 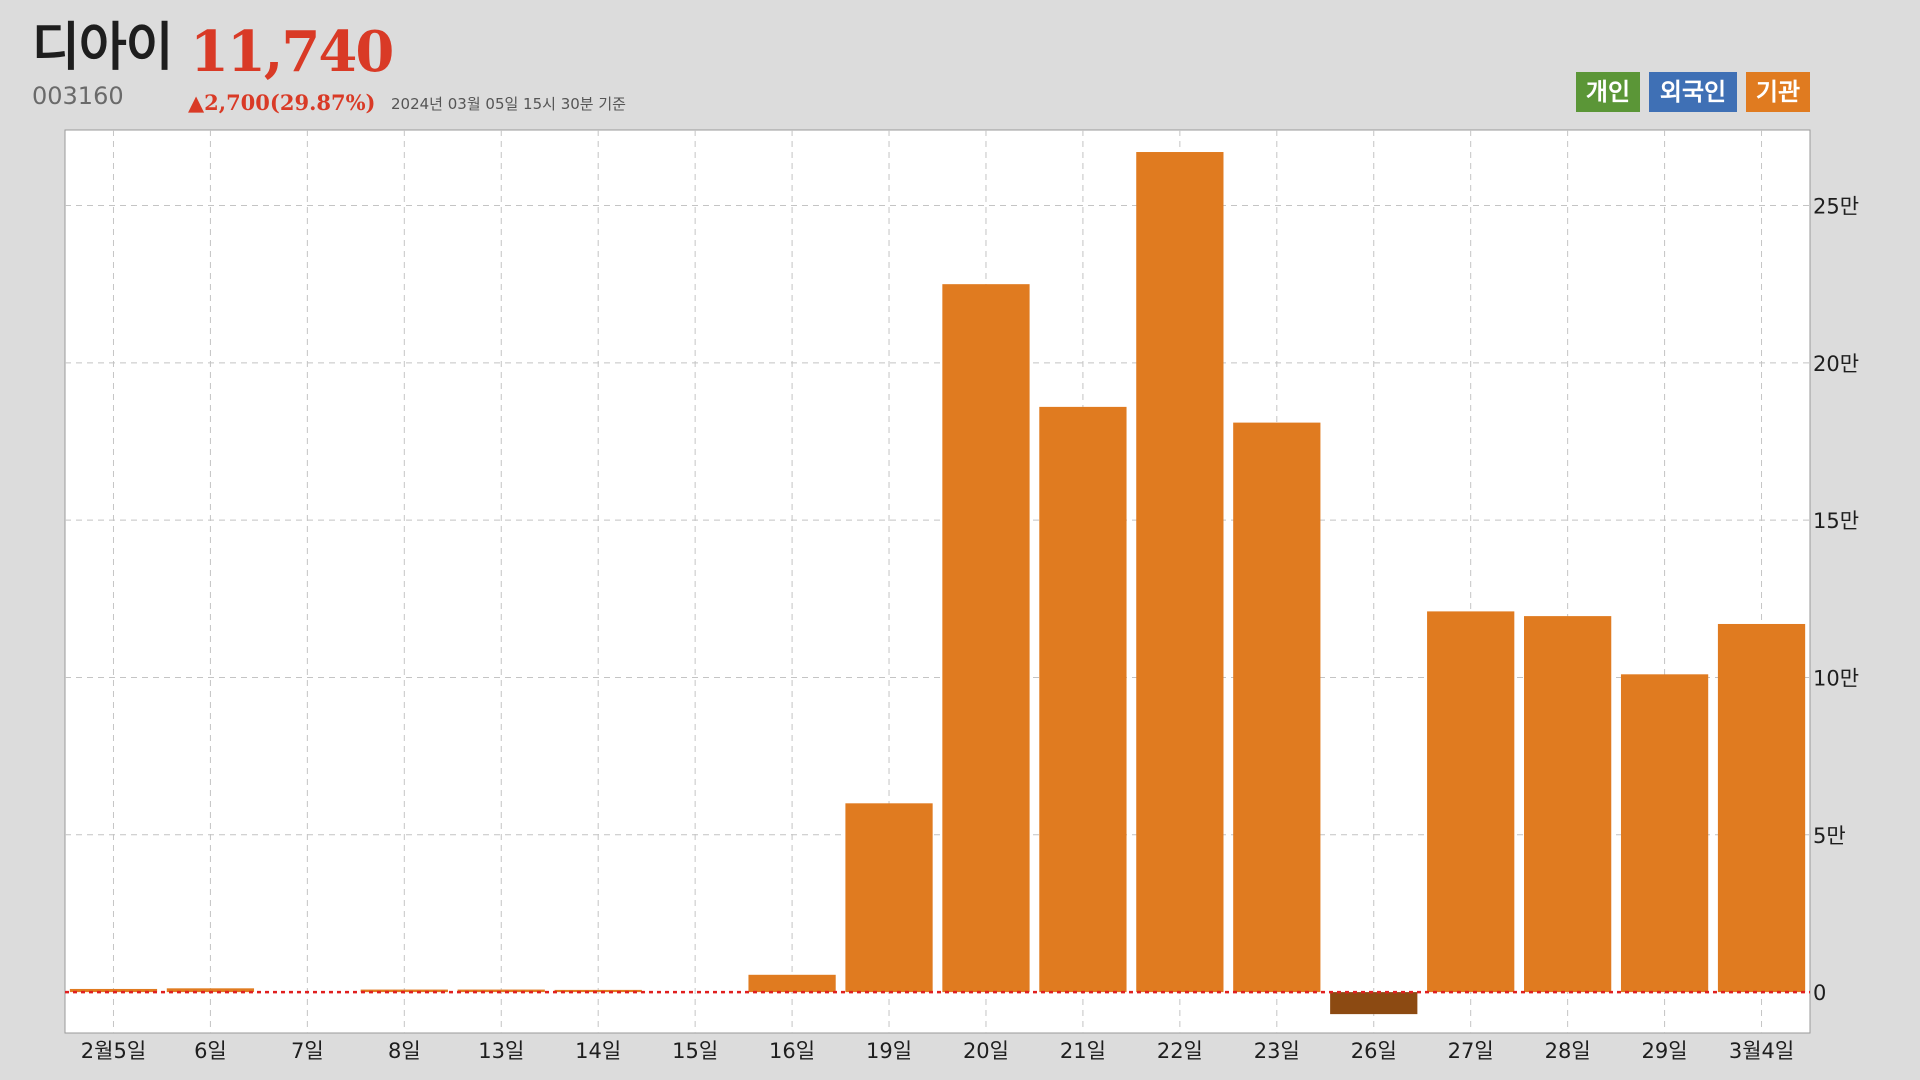 What do you see at coordinates (986, 1051) in the screenshot?
I see `x-tick-label: 20일` at bounding box center [986, 1051].